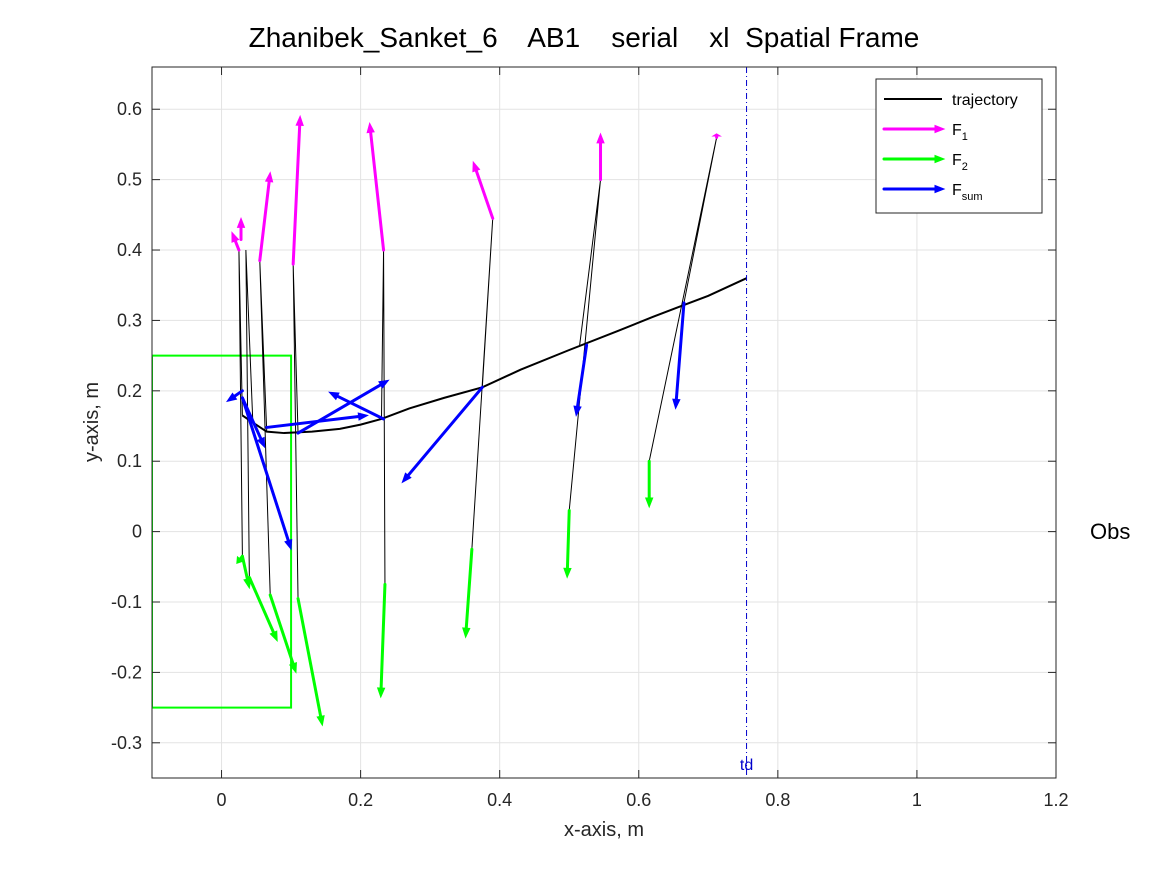 This screenshot has height=875, width=1167. What do you see at coordinates (129, 109) in the screenshot?
I see `y-tick-label: 0.6` at bounding box center [129, 109].